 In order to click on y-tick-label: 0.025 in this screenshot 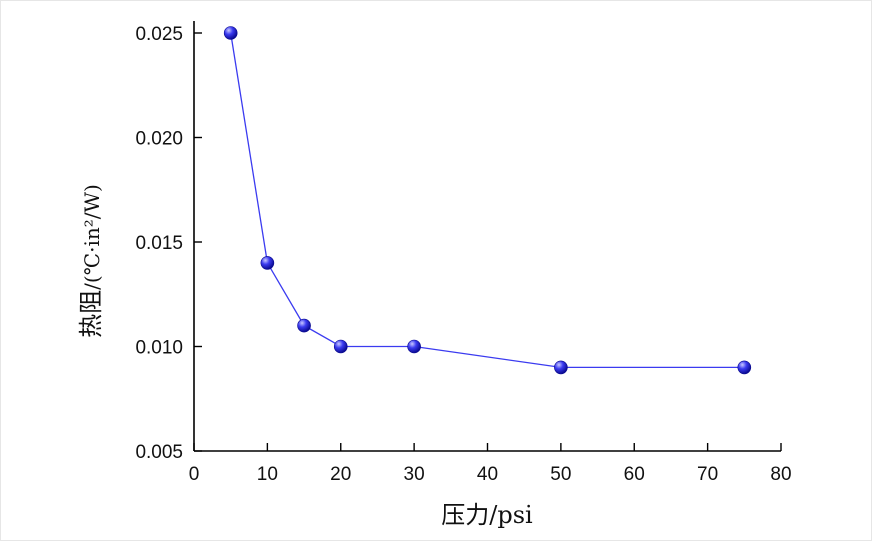, I will do `click(159, 34)`.